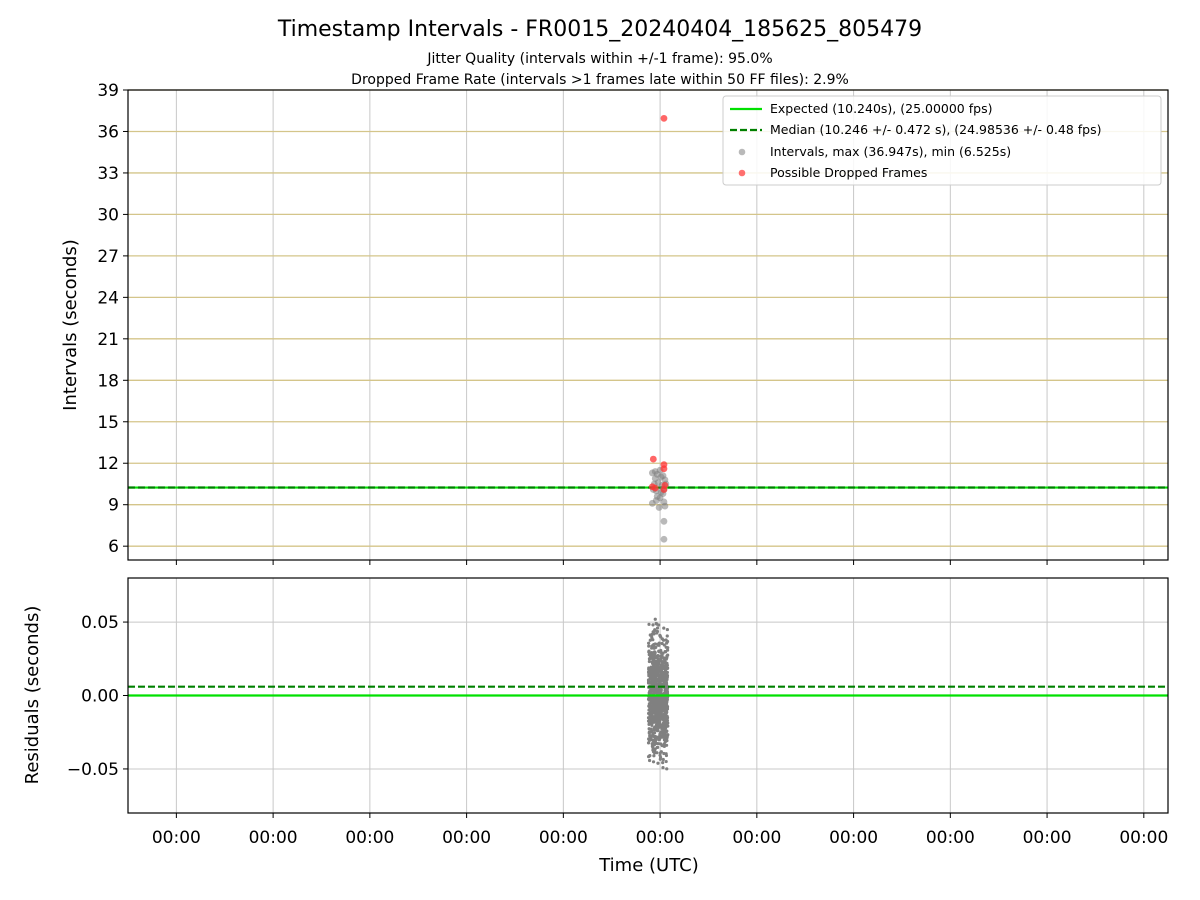 This screenshot has height=900, width=1200. I want to click on intervals-y-tick-label: 36, so click(108, 132).